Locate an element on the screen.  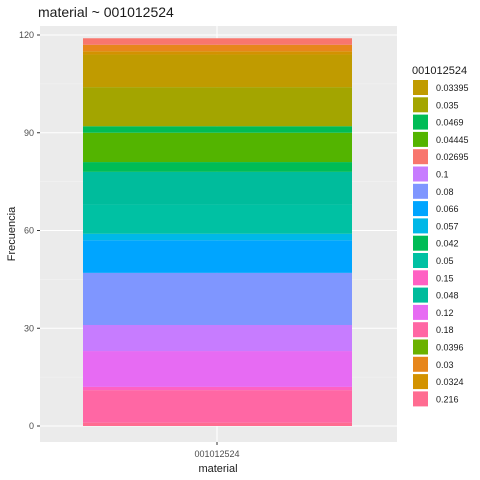
legend-key-0.035 is located at coordinates (420, 105).